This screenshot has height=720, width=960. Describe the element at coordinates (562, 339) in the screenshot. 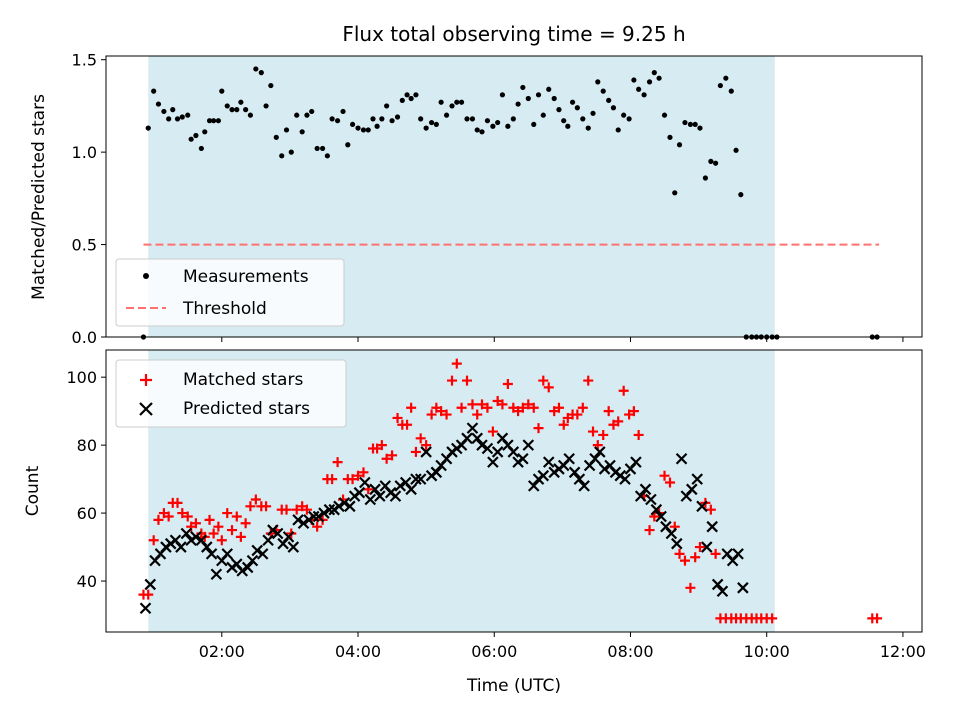

I see `top-panel-x-ticks` at that location.